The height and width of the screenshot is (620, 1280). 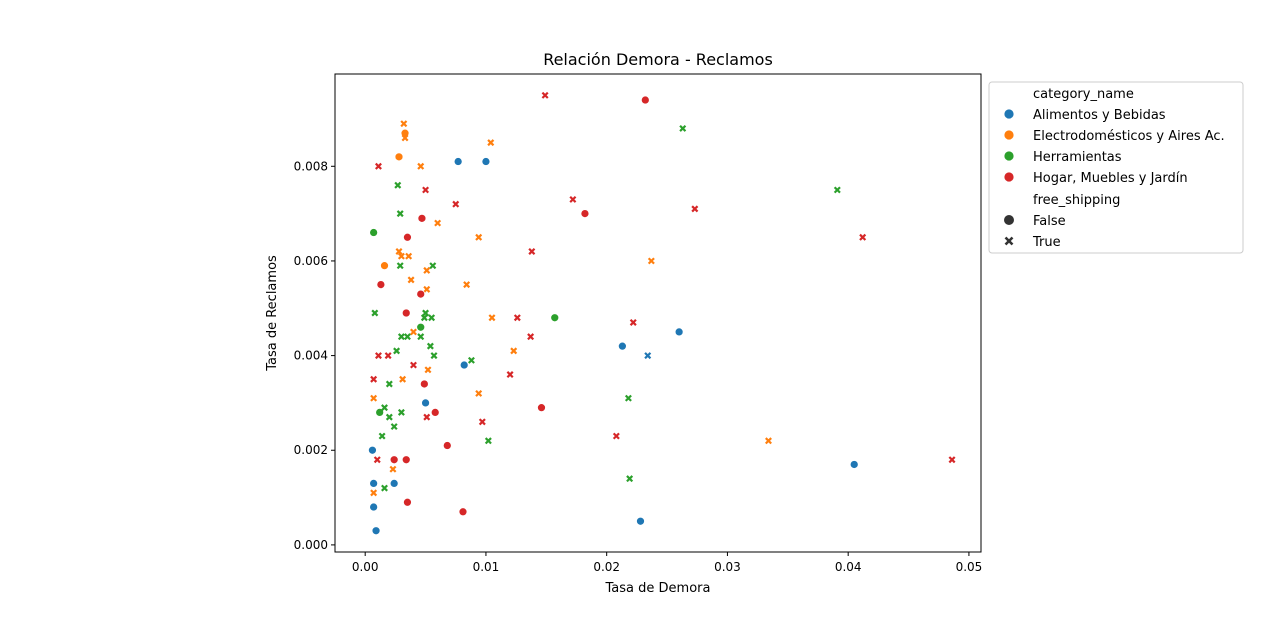 What do you see at coordinates (1049, 221) in the screenshot?
I see `legend-label: False` at bounding box center [1049, 221].